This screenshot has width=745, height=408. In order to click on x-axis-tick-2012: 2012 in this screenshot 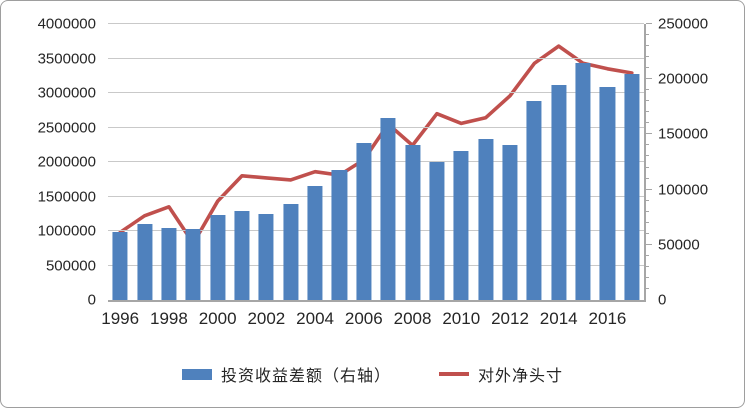, I will do `click(510, 318)`.